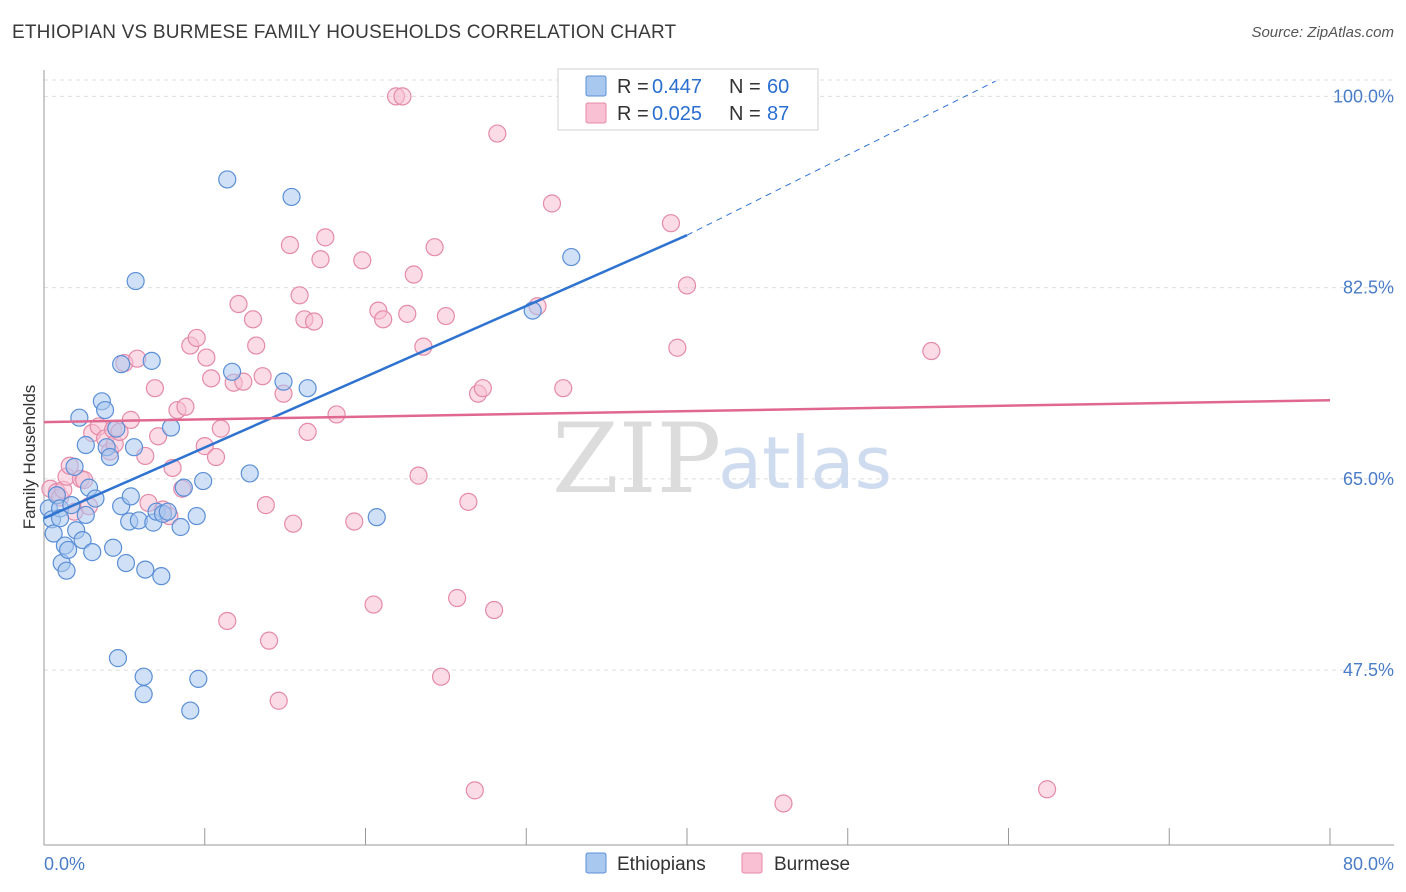 The height and width of the screenshot is (892, 1406). I want to click on legend-burmese-swatch, so click(596, 113).